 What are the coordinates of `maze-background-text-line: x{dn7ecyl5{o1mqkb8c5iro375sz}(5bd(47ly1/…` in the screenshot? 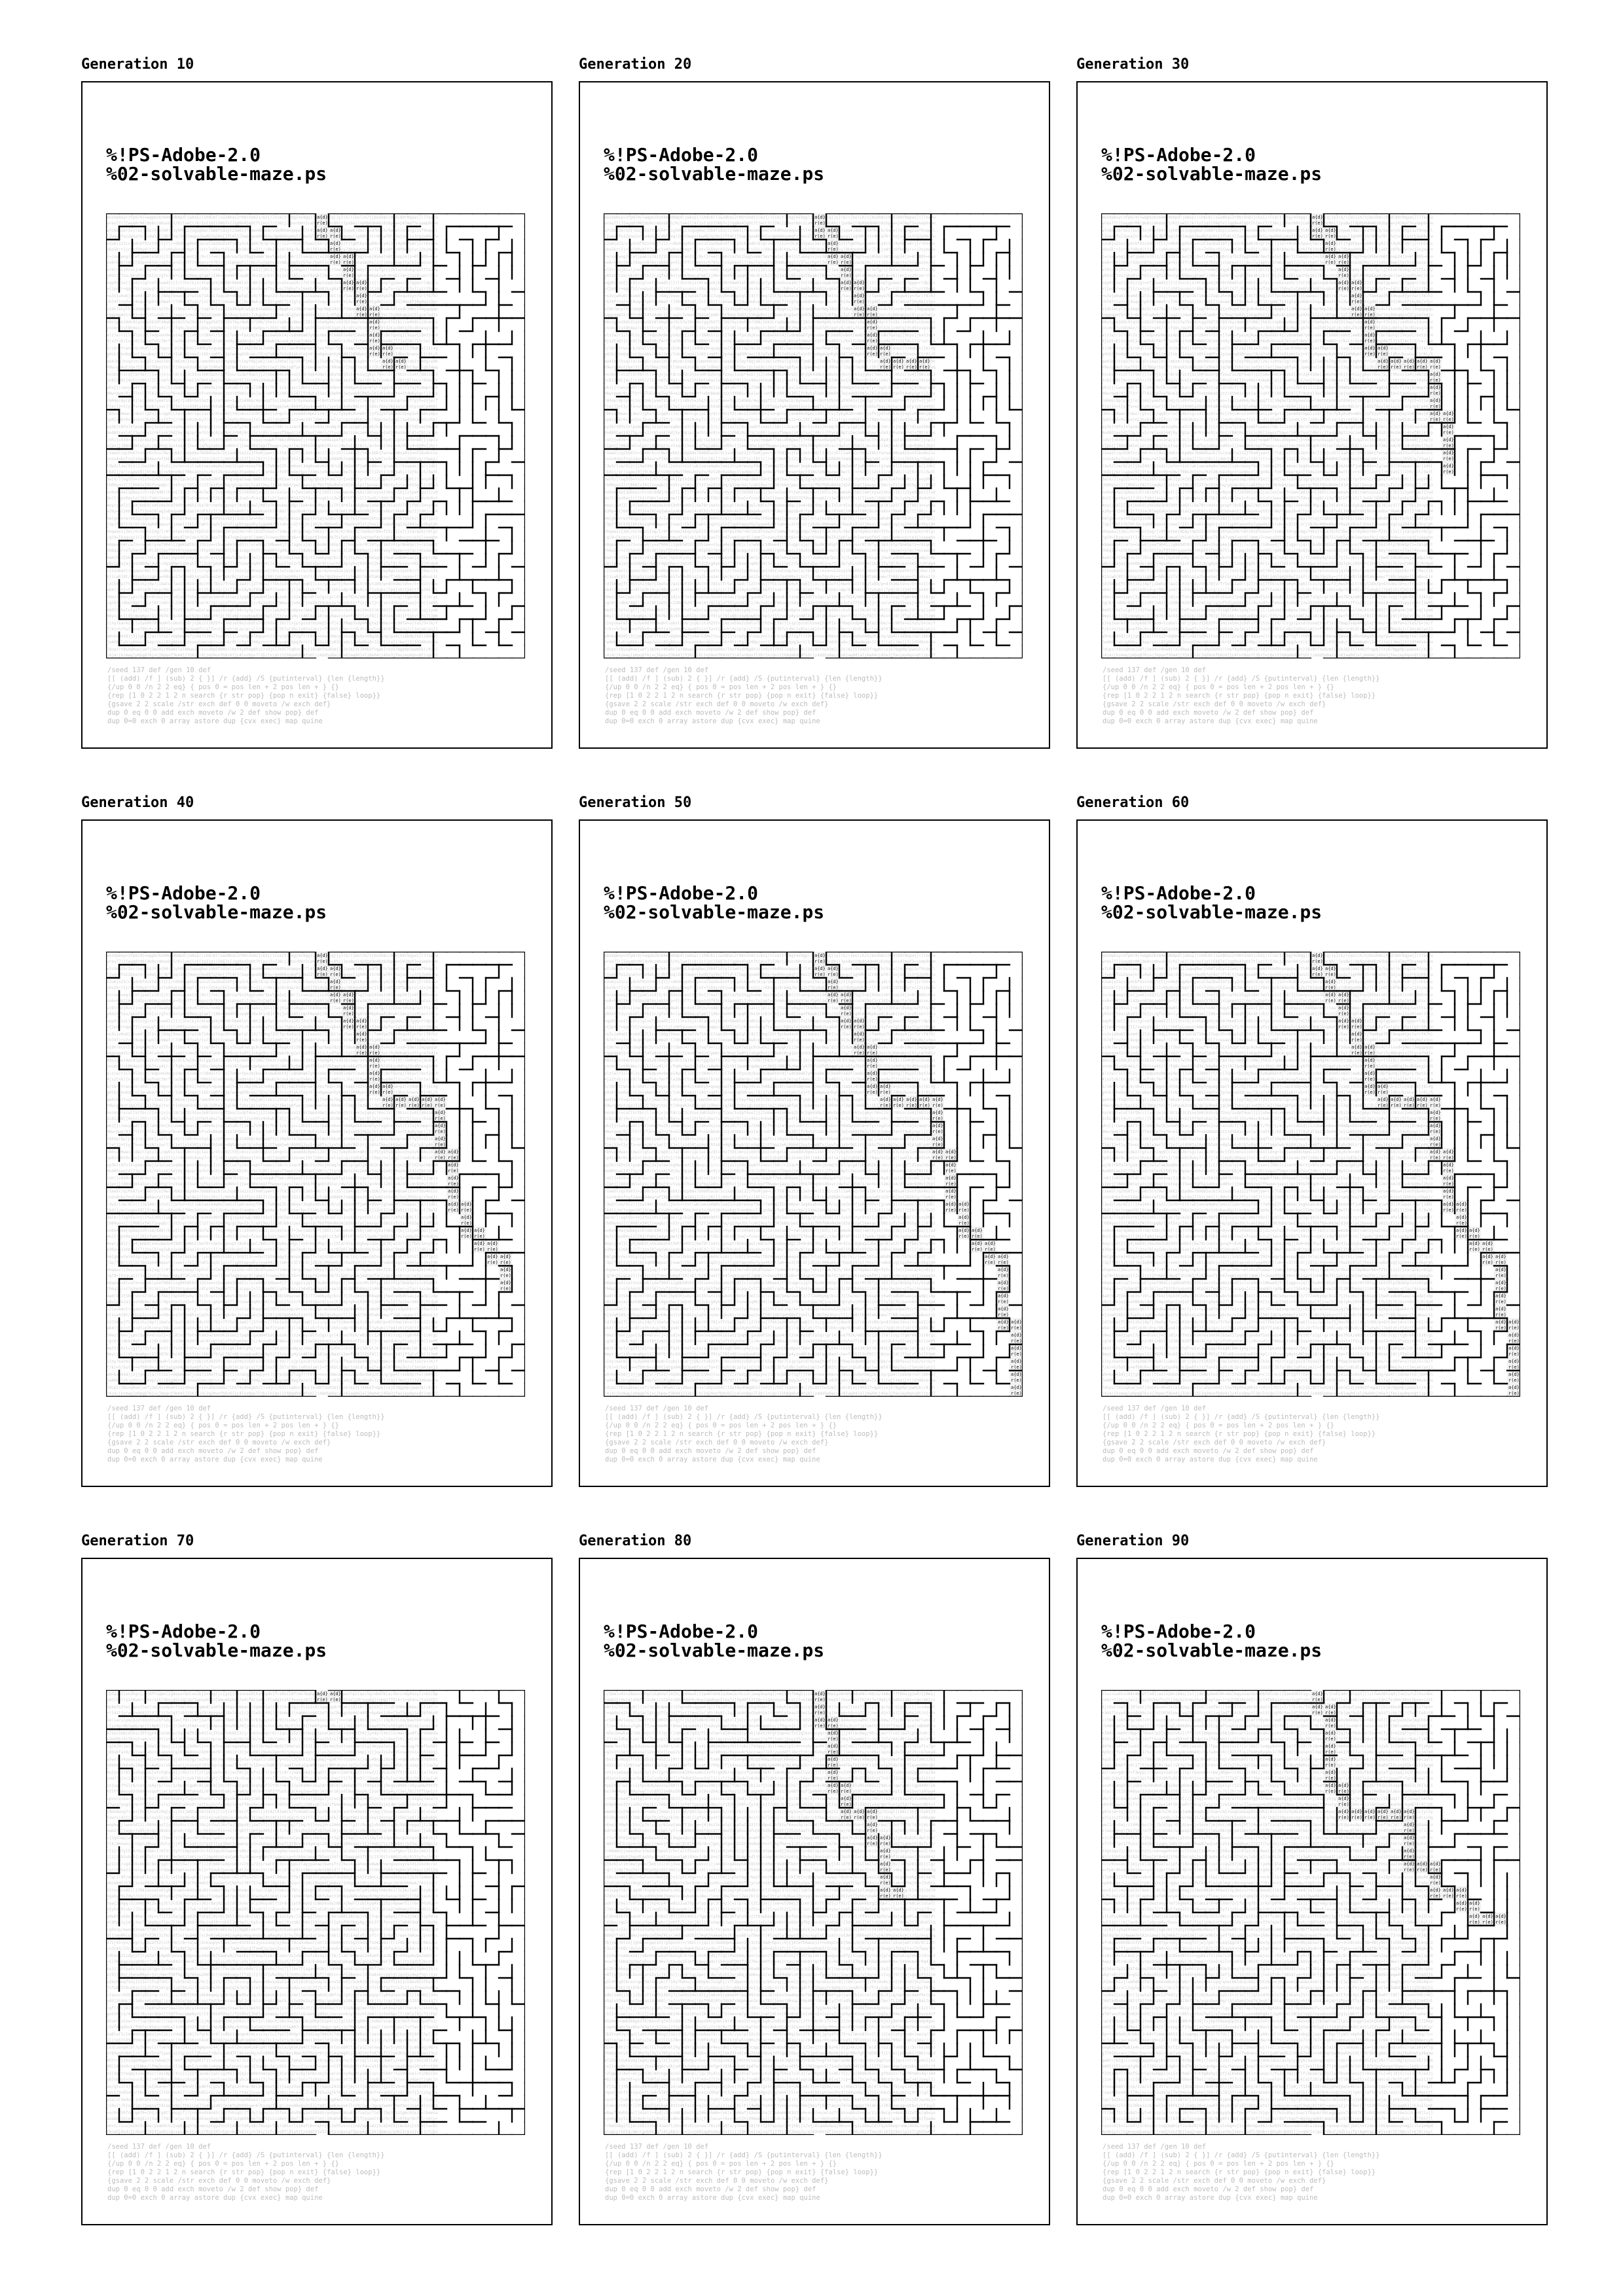 It's located at (770, 309).